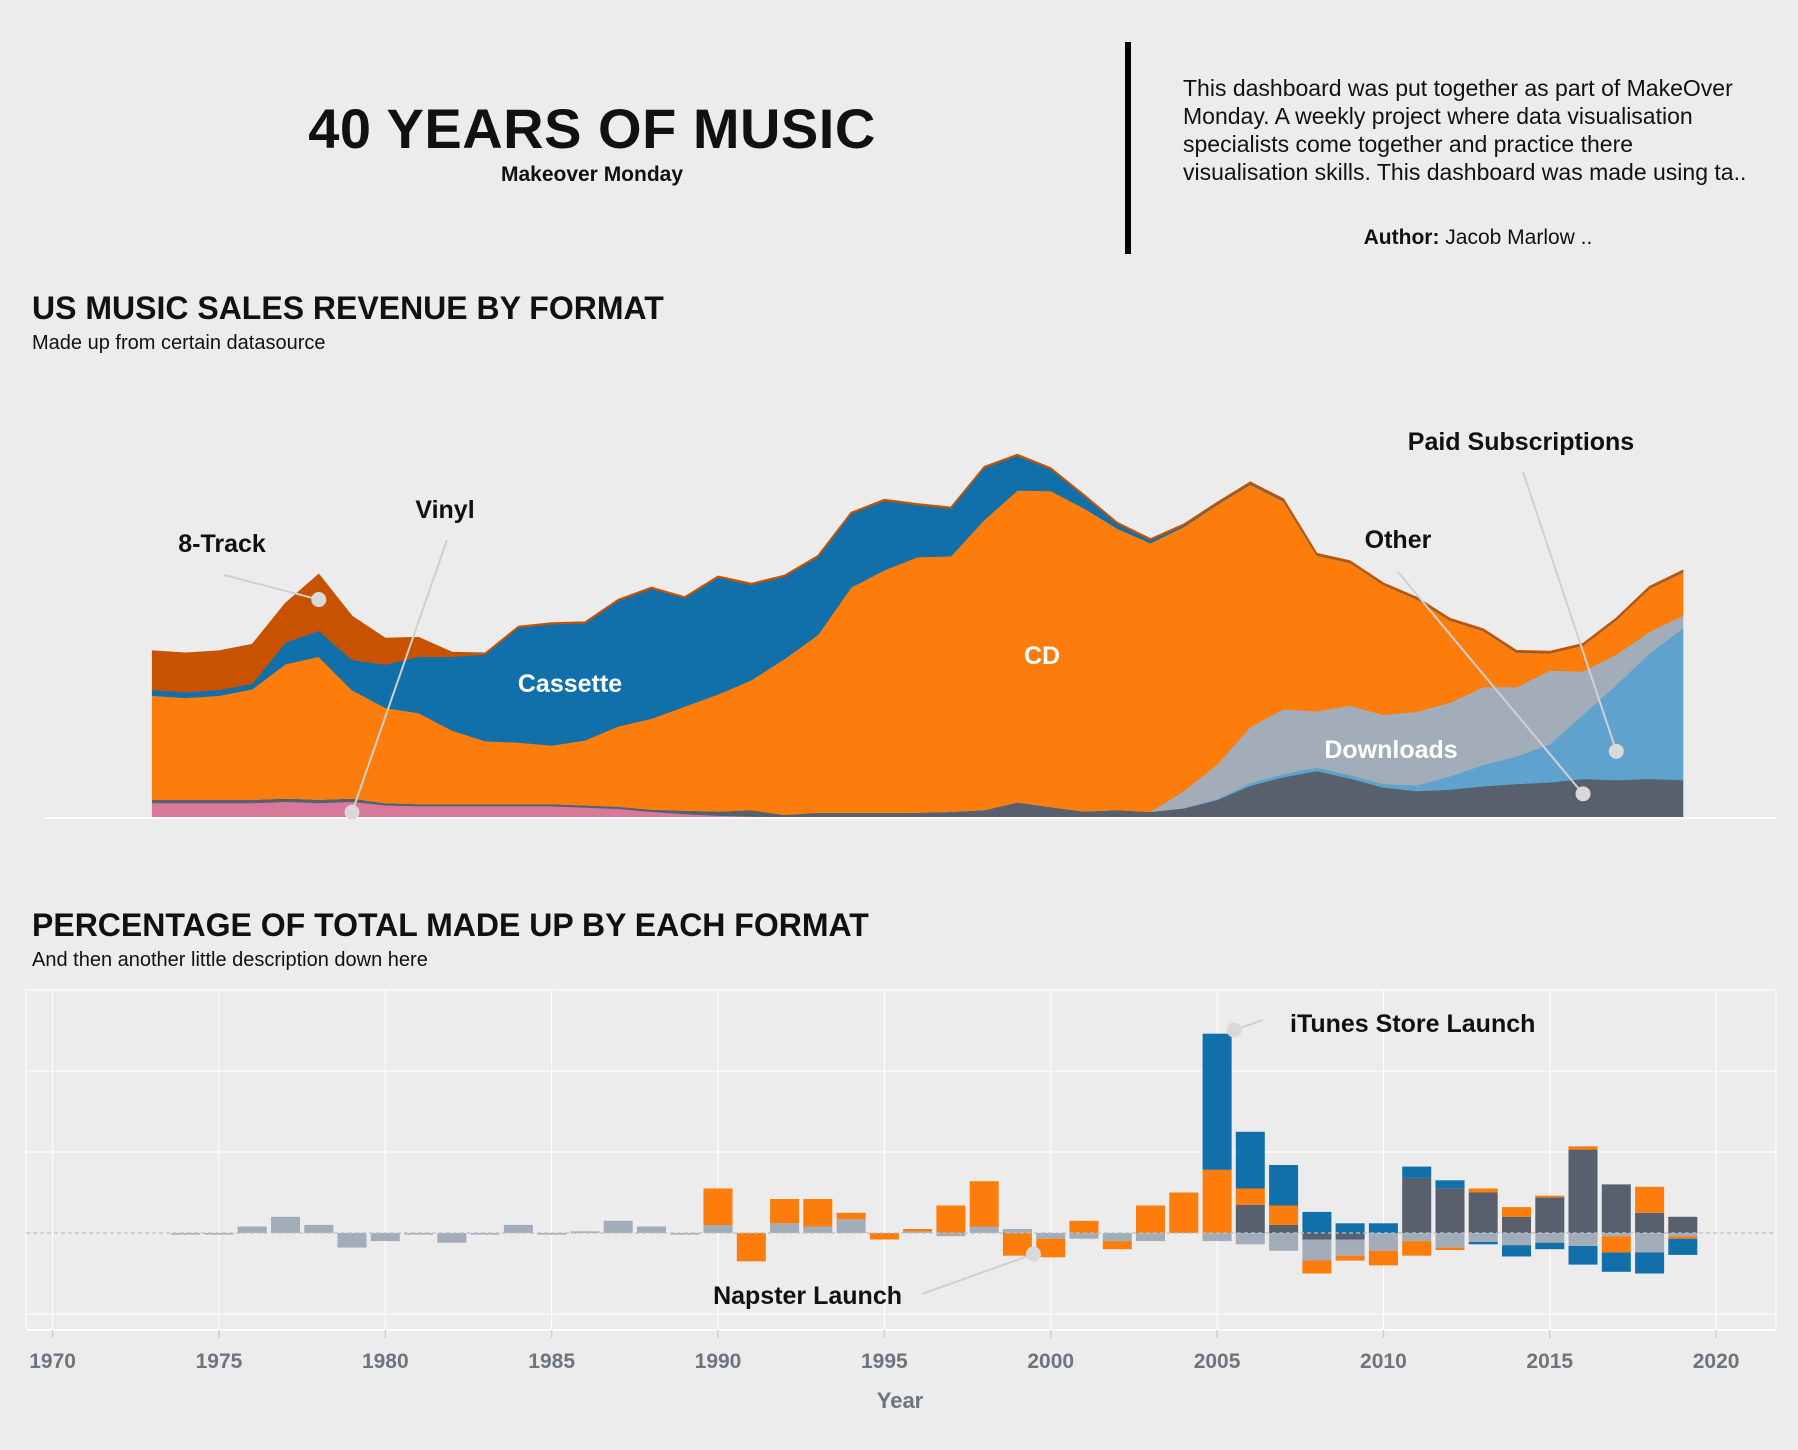 This screenshot has height=1450, width=1798. Describe the element at coordinates (818, 1229) in the screenshot. I see `bar-downloads-1993` at that location.